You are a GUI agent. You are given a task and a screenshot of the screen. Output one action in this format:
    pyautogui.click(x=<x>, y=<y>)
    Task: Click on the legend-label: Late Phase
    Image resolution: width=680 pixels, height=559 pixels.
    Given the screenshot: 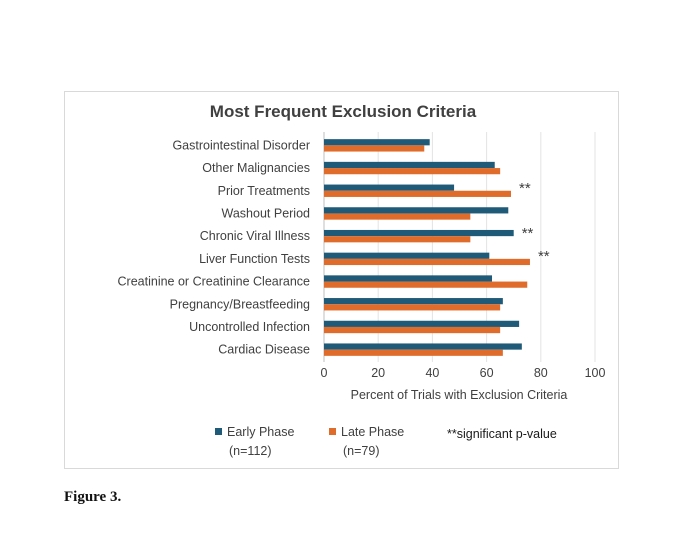 What is the action you would take?
    pyautogui.click(x=372, y=432)
    